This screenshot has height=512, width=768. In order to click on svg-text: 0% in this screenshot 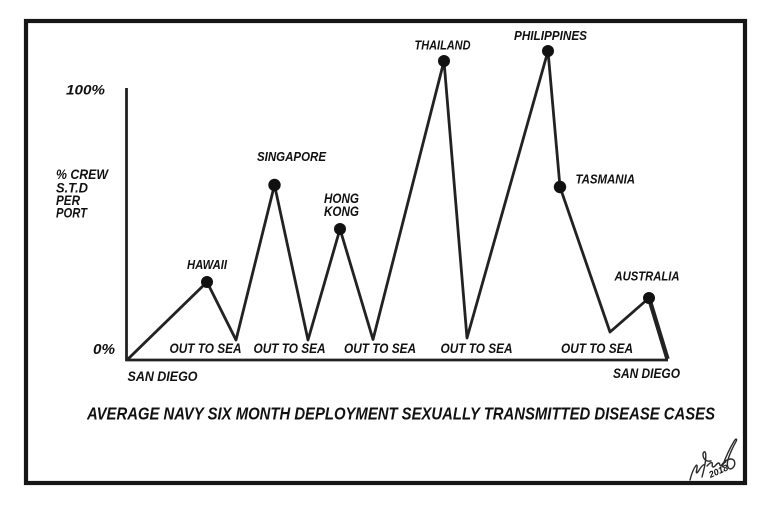, I will do `click(104, 349)`.